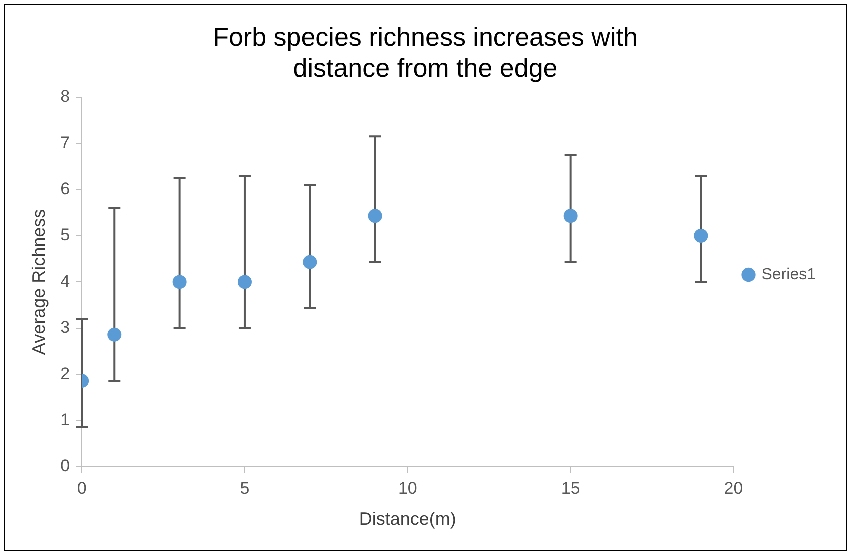  I want to click on y-tick-label: 5, so click(65, 235).